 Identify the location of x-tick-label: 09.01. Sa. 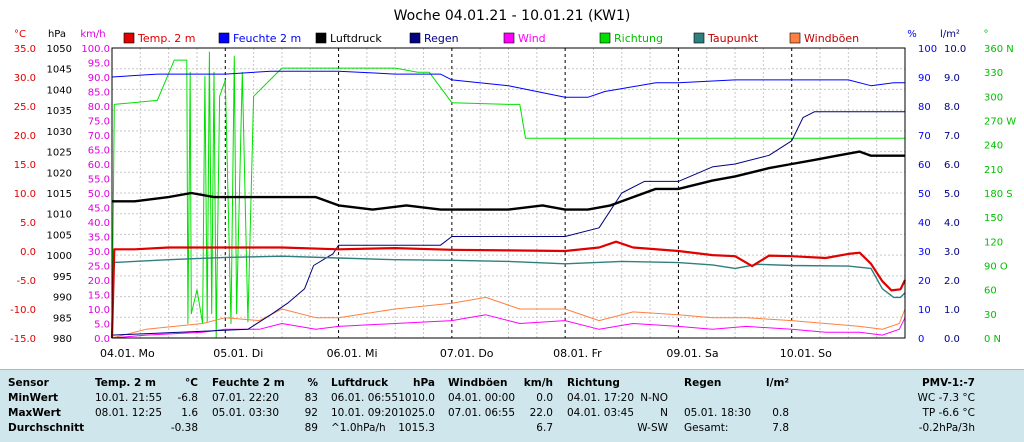
(692, 353).